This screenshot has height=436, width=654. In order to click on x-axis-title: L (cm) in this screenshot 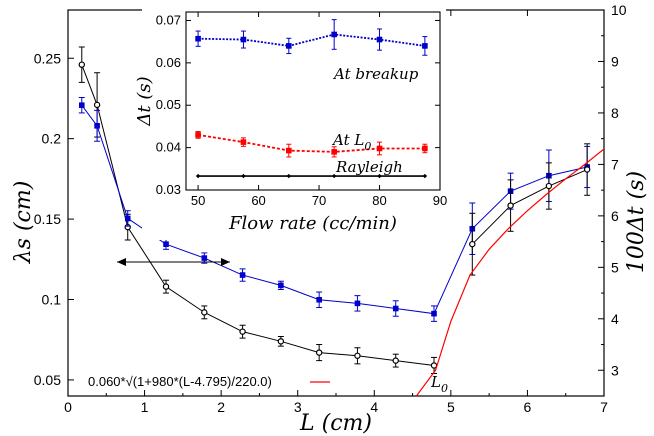, I will do `click(335, 423)`.